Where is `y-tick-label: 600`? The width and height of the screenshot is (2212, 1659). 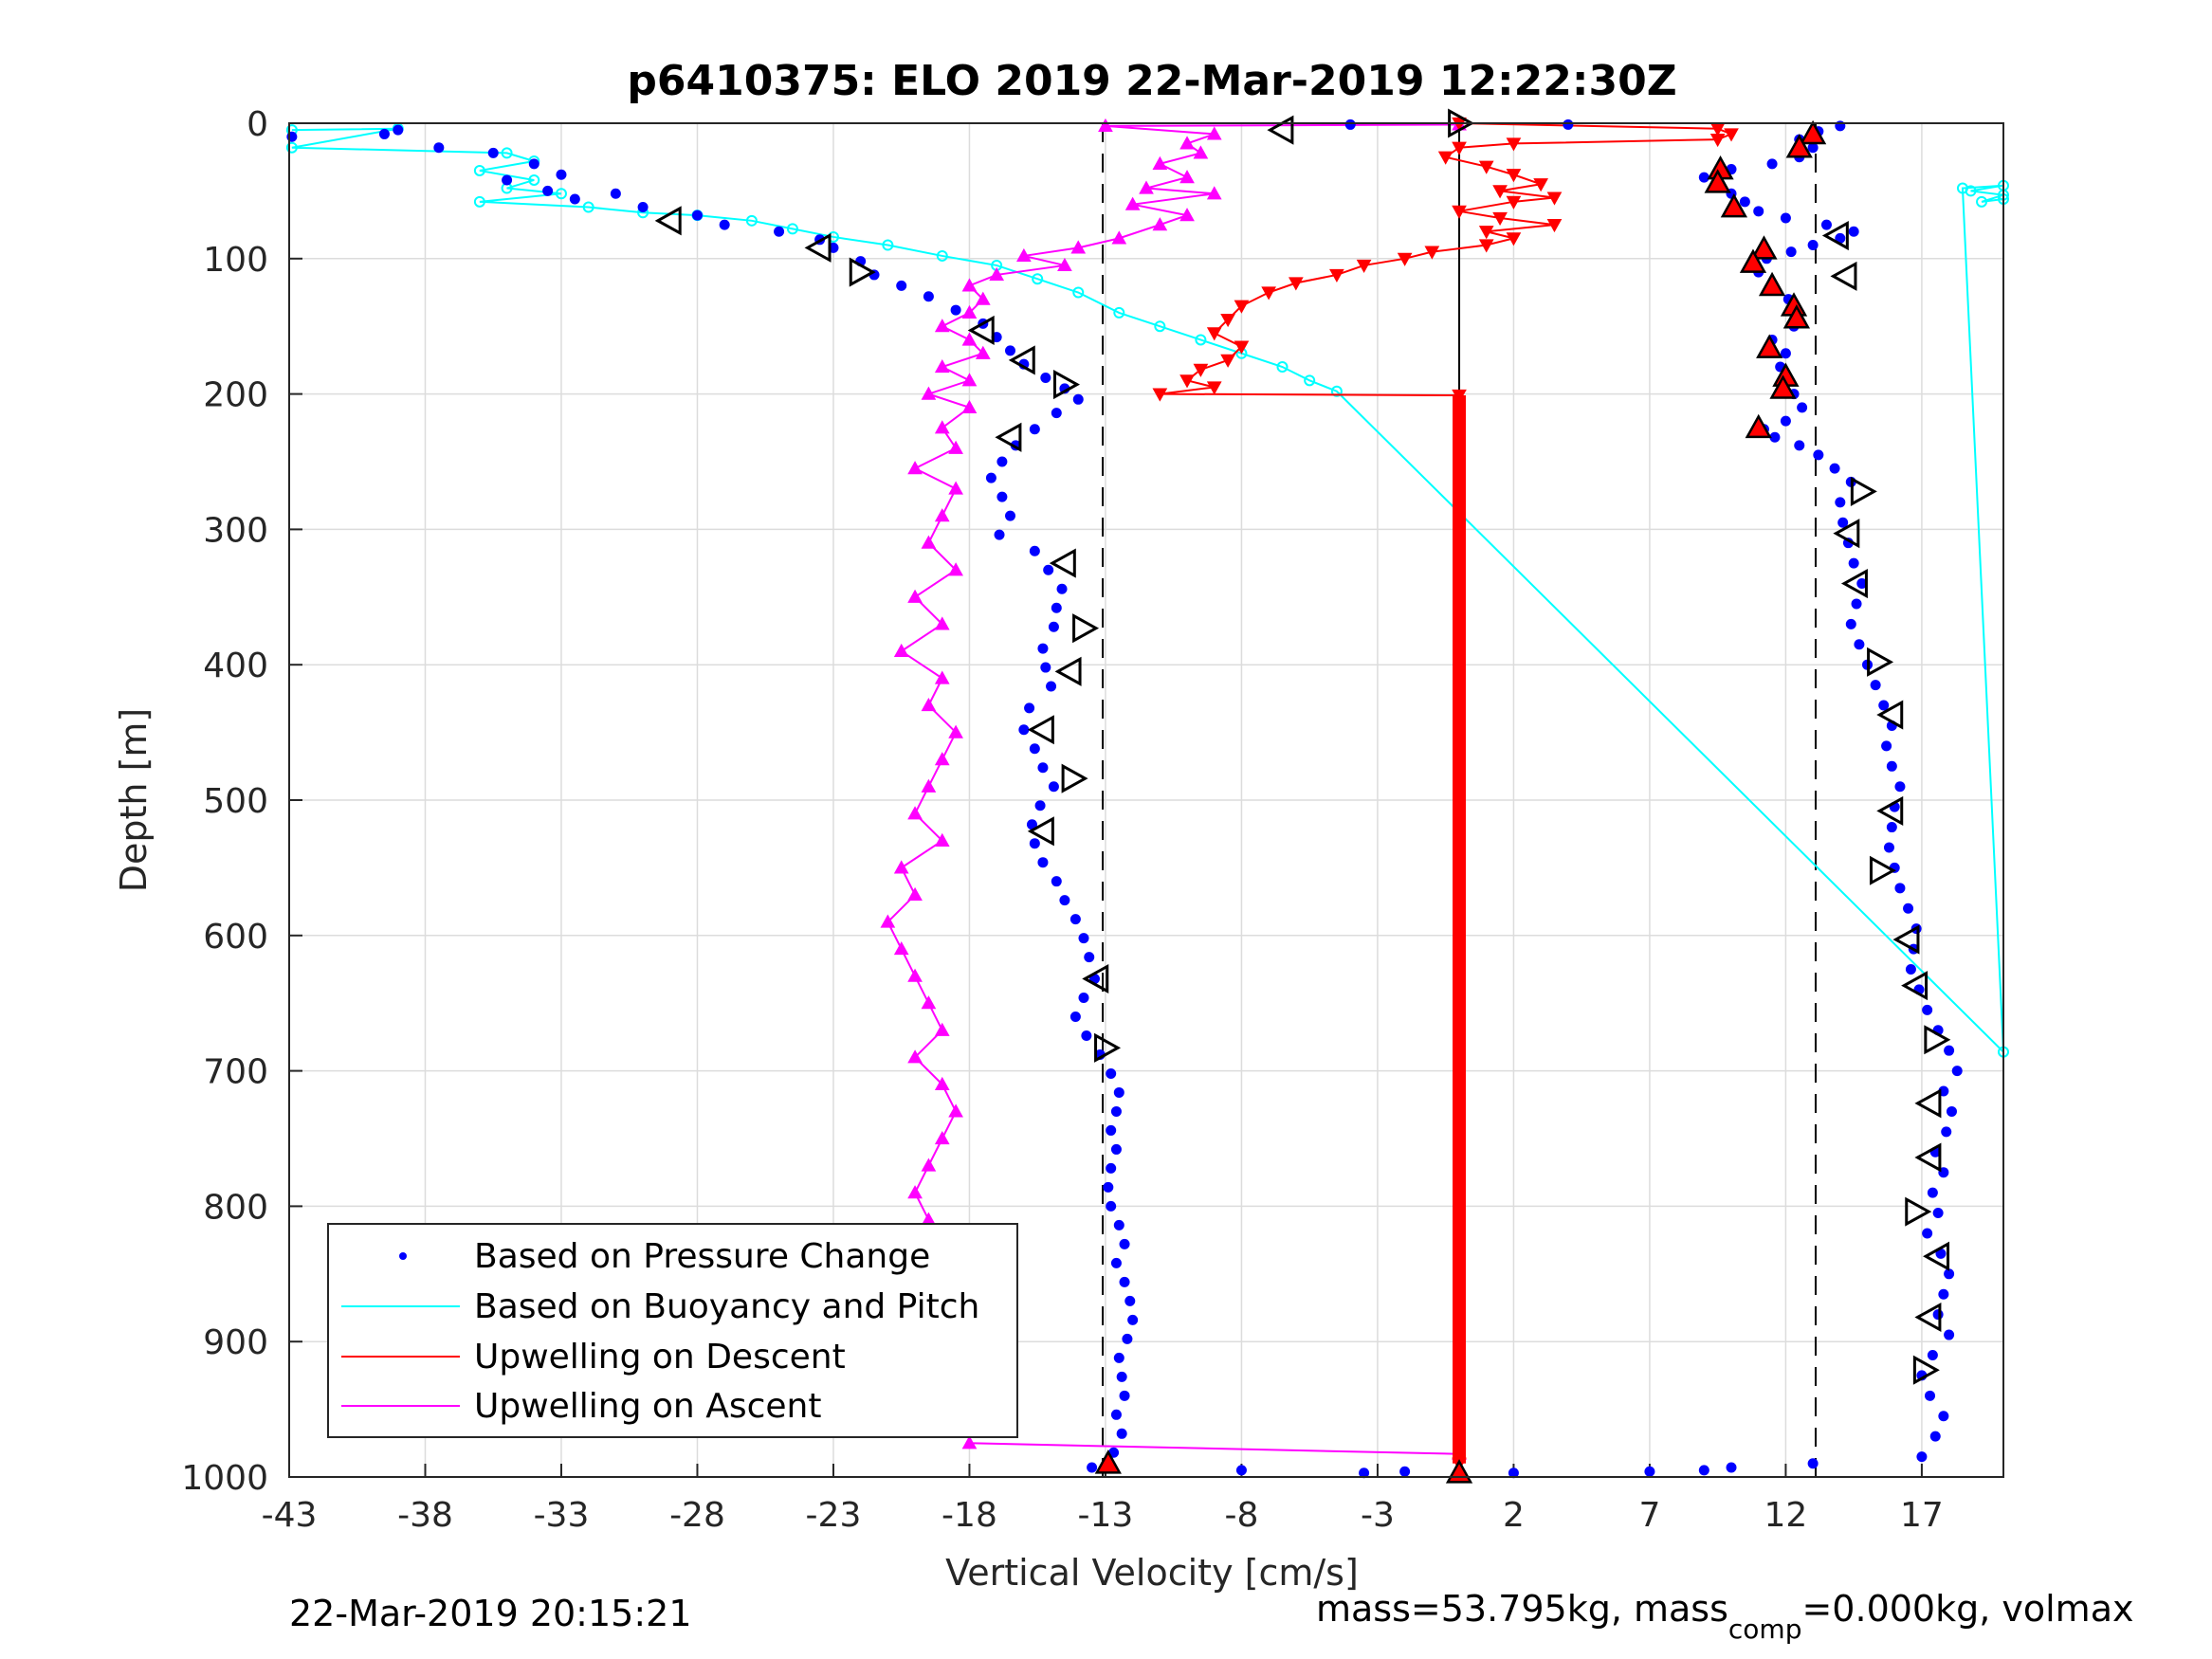 y-tick-label: 600 is located at coordinates (235, 937).